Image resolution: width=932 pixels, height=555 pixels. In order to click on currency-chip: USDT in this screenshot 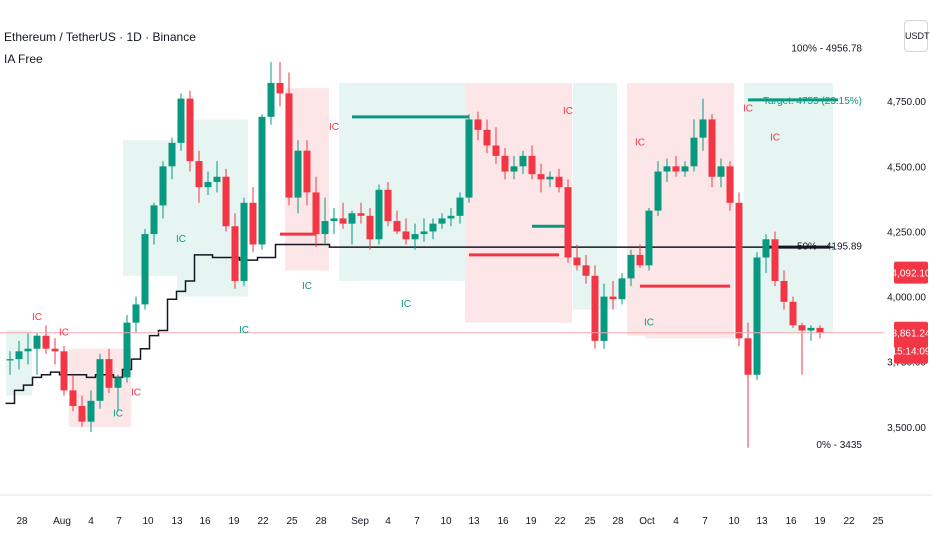, I will do `click(917, 36)`.